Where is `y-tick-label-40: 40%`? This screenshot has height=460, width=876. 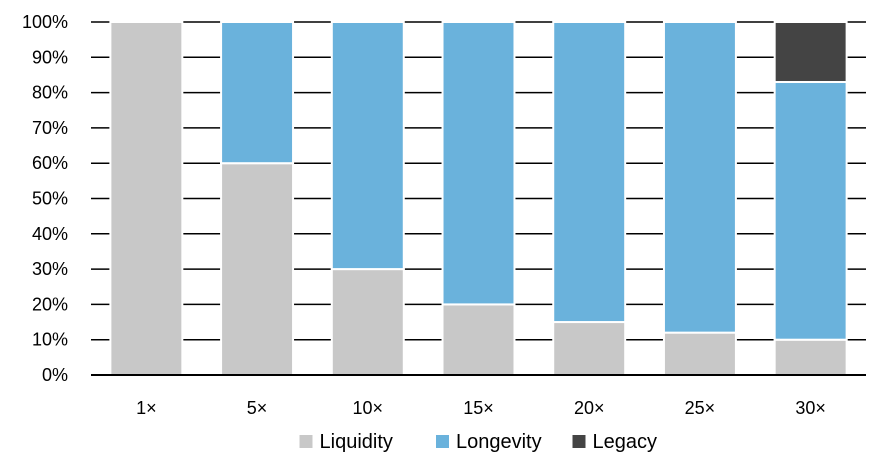 y-tick-label-40: 40% is located at coordinates (50, 234).